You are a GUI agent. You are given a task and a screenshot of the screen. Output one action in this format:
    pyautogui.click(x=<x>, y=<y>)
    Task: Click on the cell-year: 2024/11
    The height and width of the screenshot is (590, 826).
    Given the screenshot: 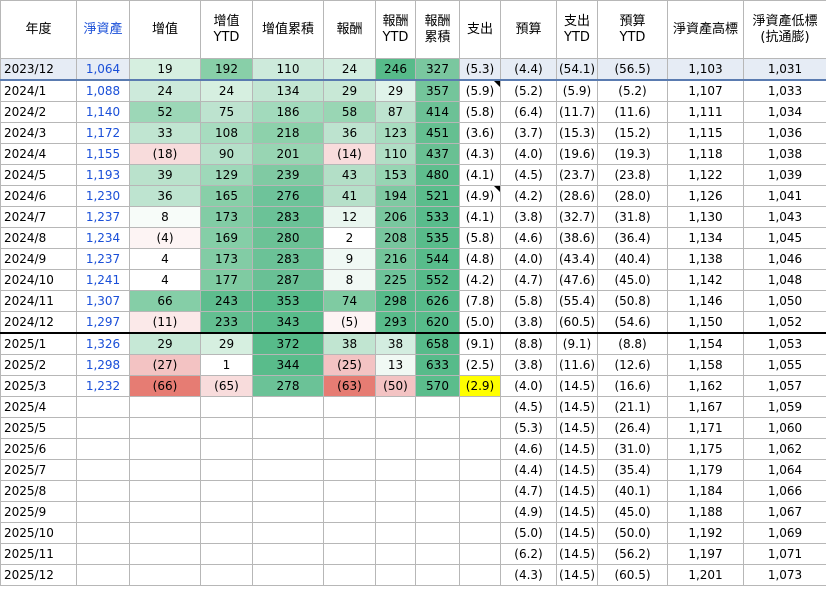 What is the action you would take?
    pyautogui.click(x=38, y=301)
    